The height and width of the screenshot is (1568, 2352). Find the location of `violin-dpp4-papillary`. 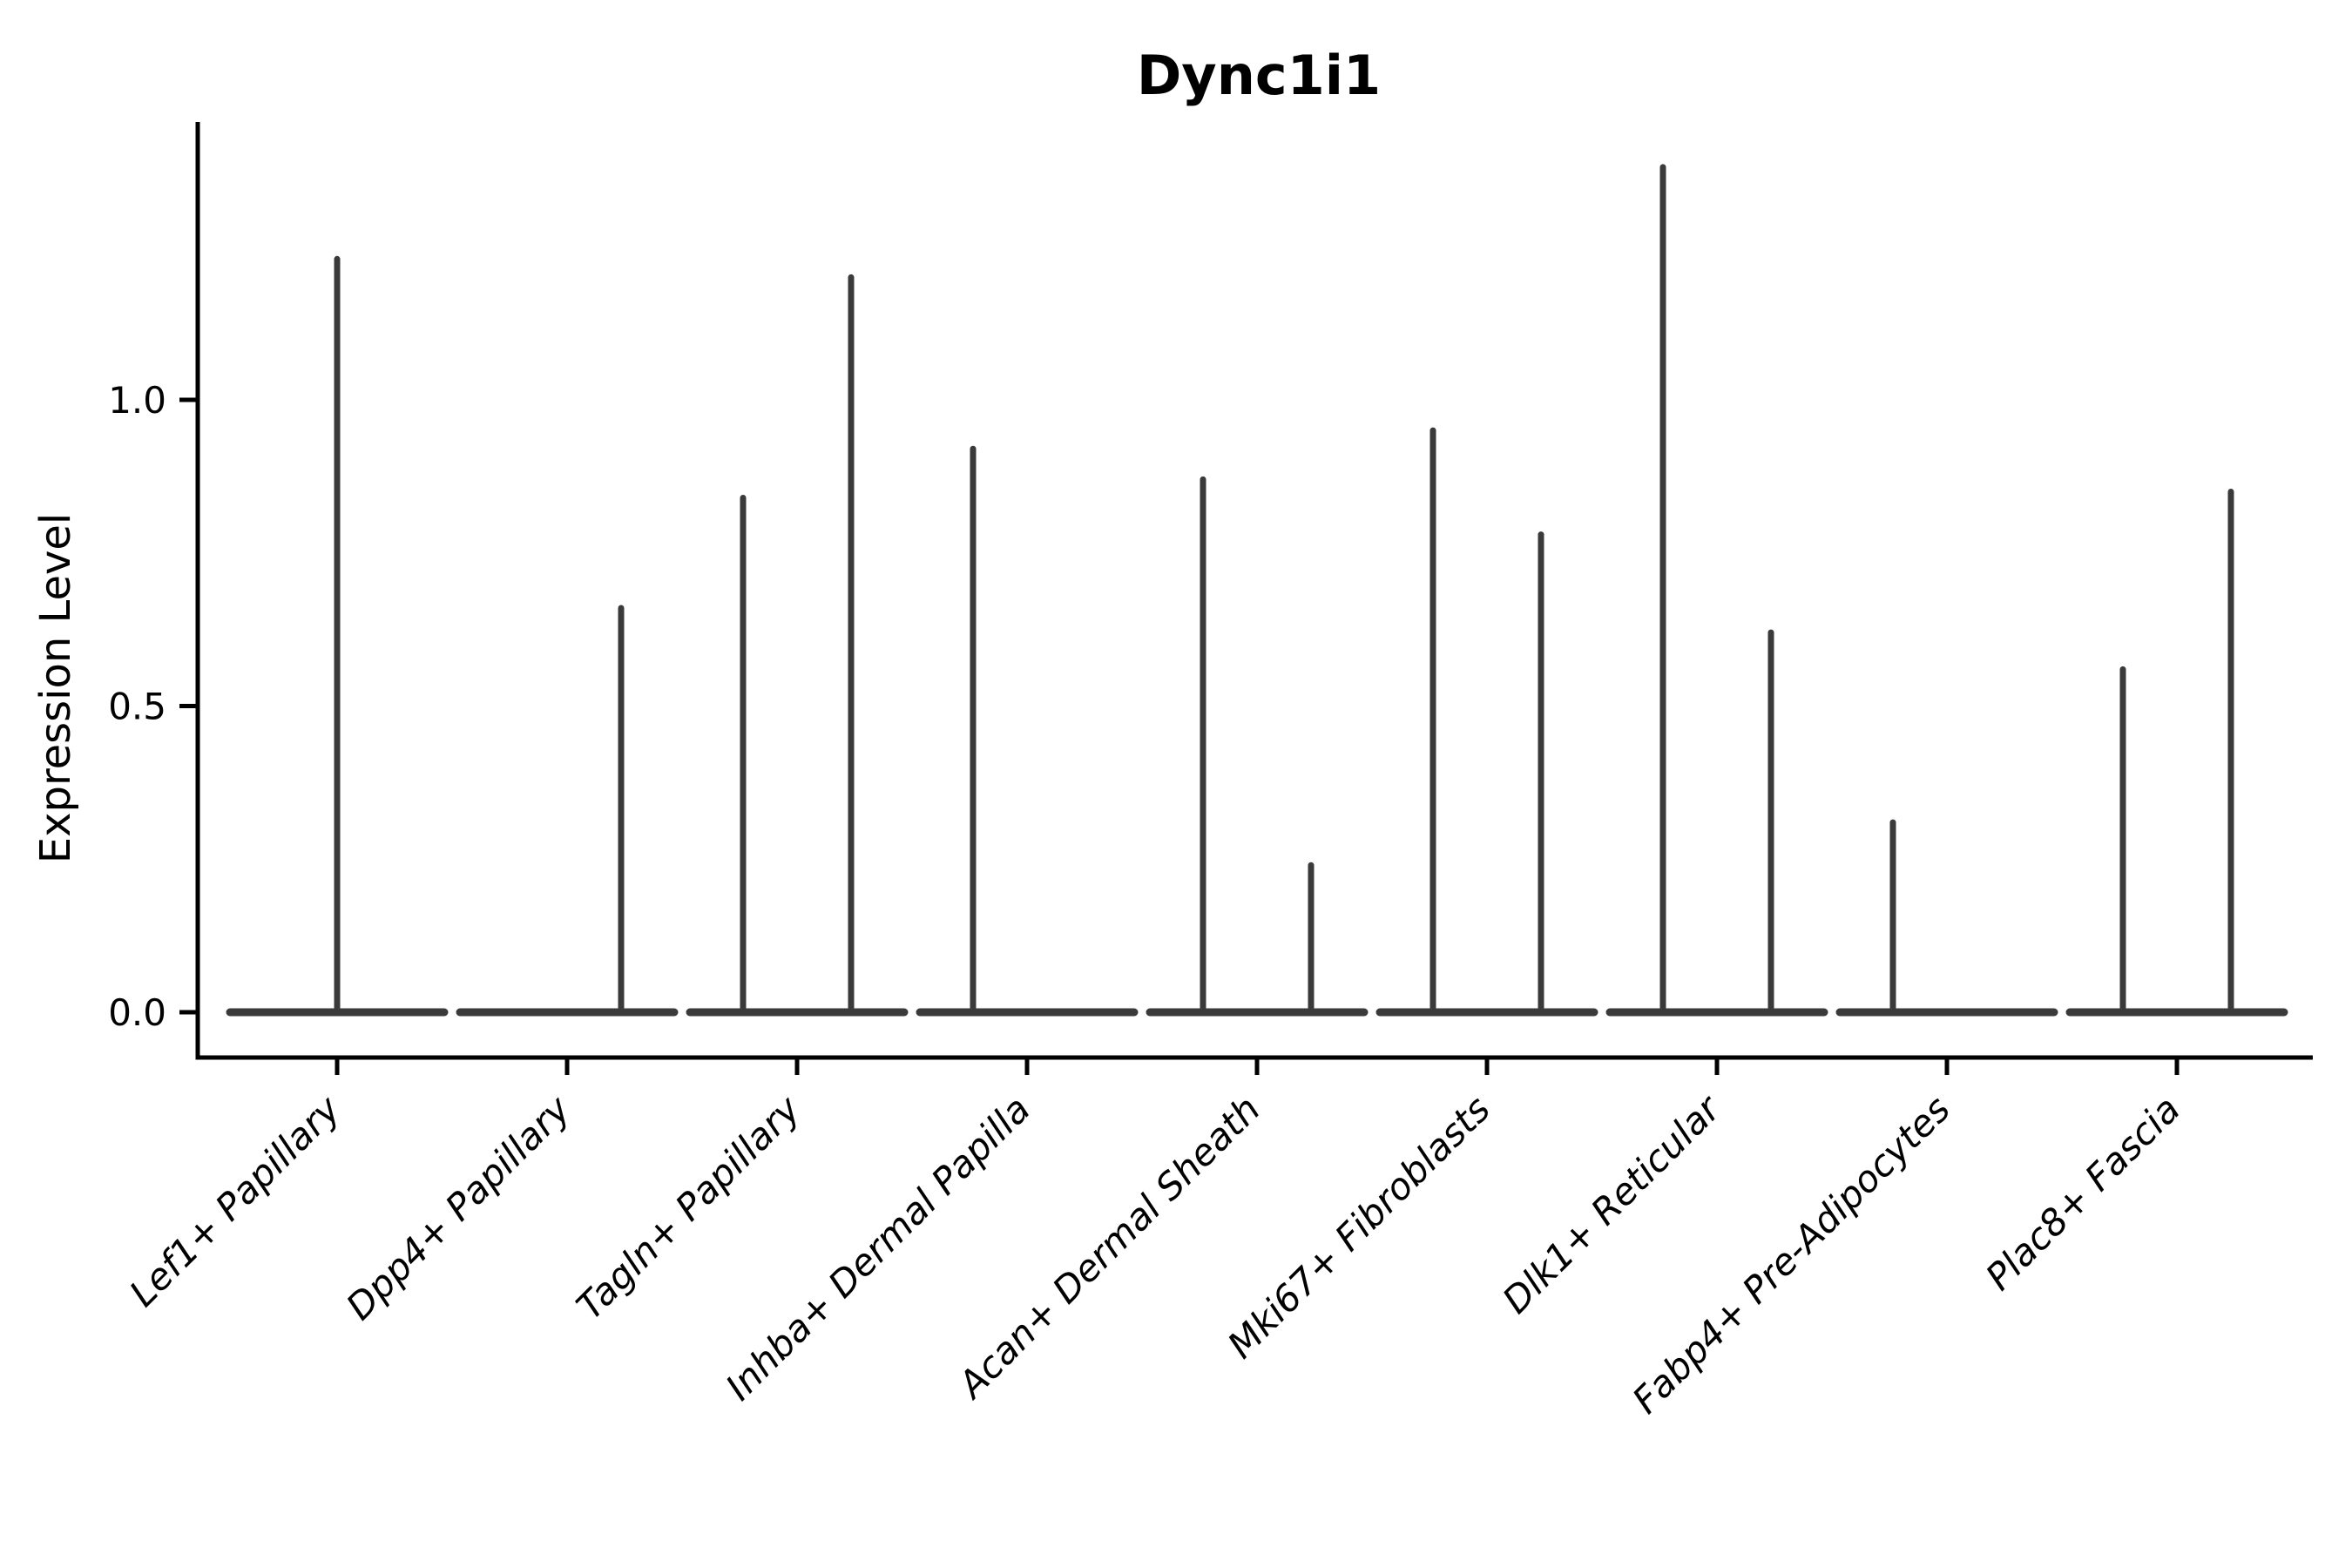

violin-dpp4-papillary is located at coordinates (567, 811).